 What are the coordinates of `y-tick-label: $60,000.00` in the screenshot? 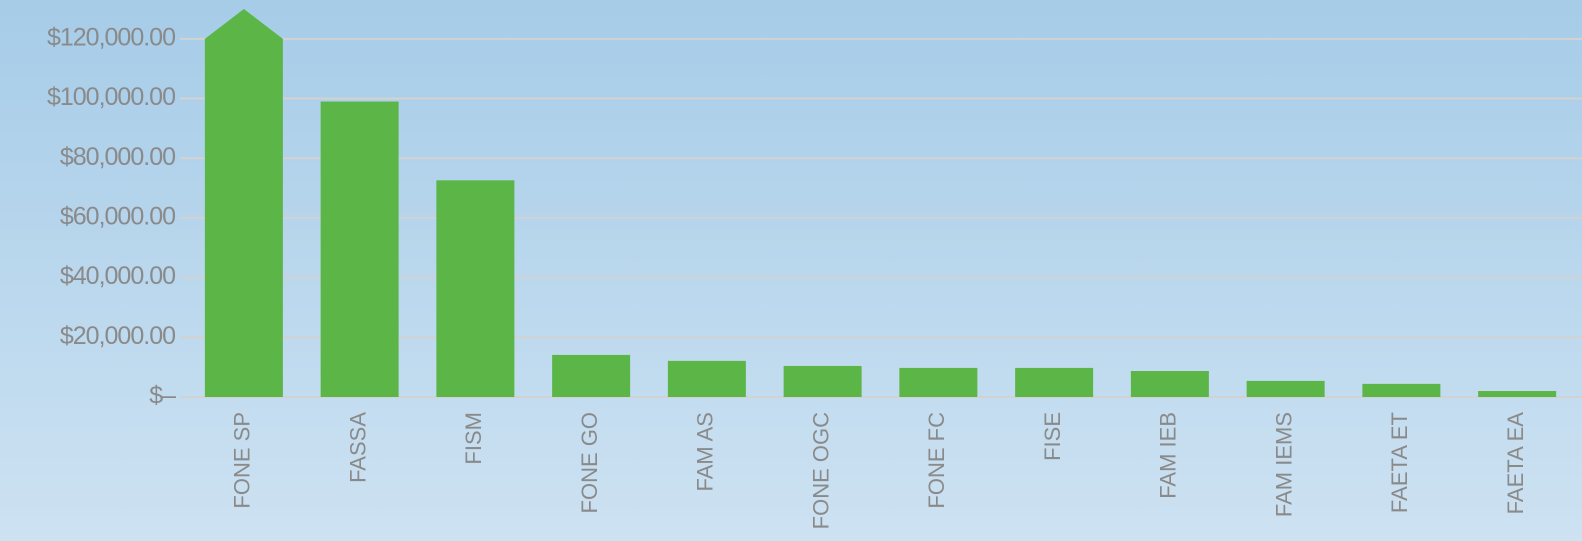 It's located at (117, 217).